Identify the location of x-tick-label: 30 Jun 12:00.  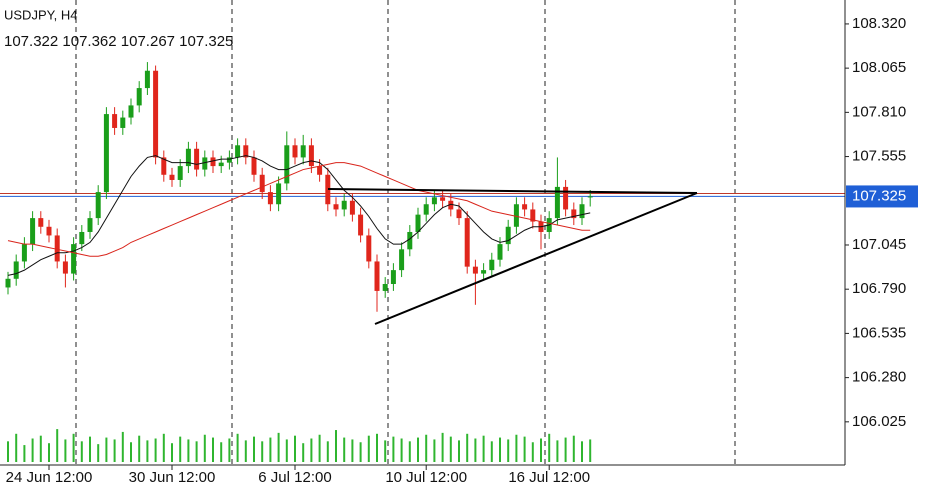
(172, 477).